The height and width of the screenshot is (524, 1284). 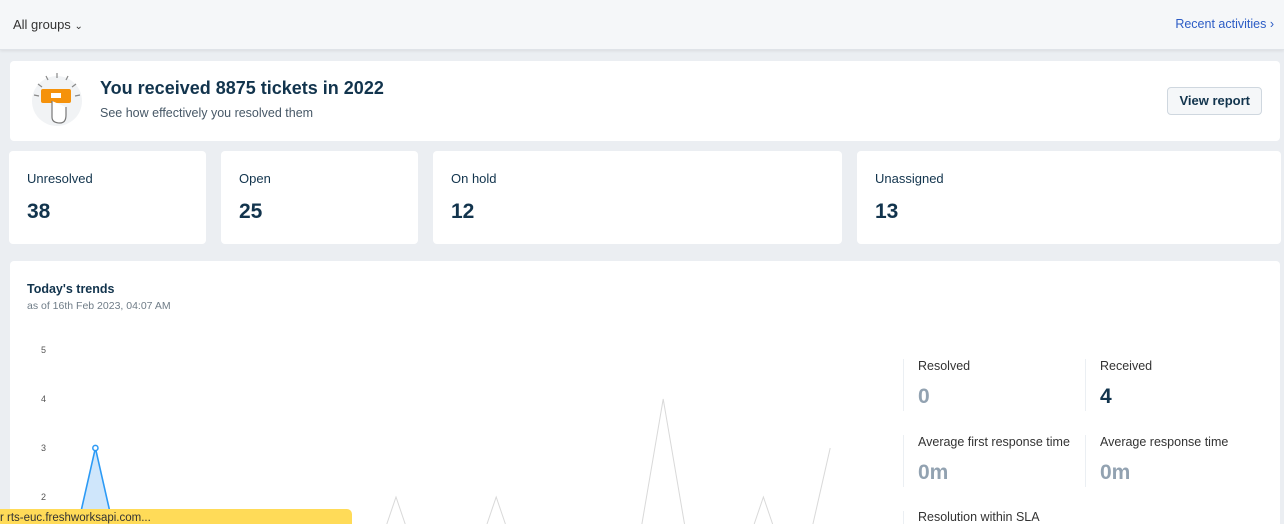 What do you see at coordinates (251, 211) in the screenshot?
I see `stat-value: 25` at bounding box center [251, 211].